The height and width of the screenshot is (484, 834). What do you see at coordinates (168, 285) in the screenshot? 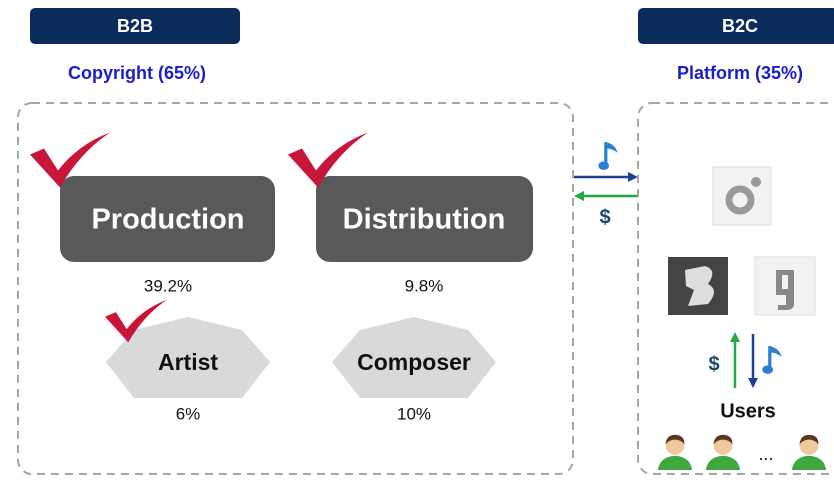
I see `share: 39.2%` at bounding box center [168, 285].